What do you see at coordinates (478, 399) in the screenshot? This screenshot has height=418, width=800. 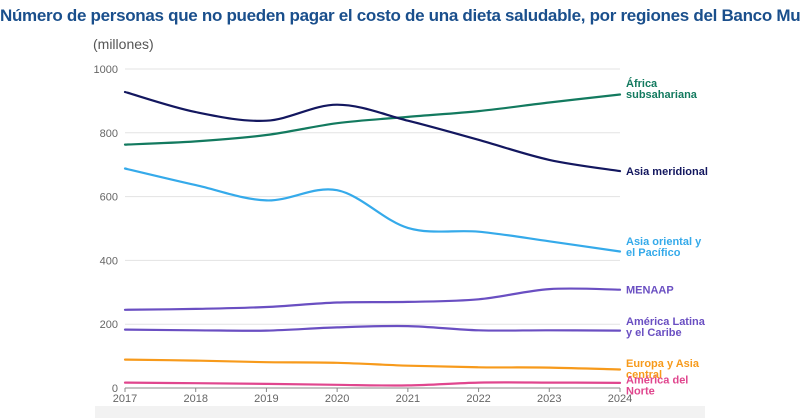 I see `x-tick-label: 2022` at bounding box center [478, 399].